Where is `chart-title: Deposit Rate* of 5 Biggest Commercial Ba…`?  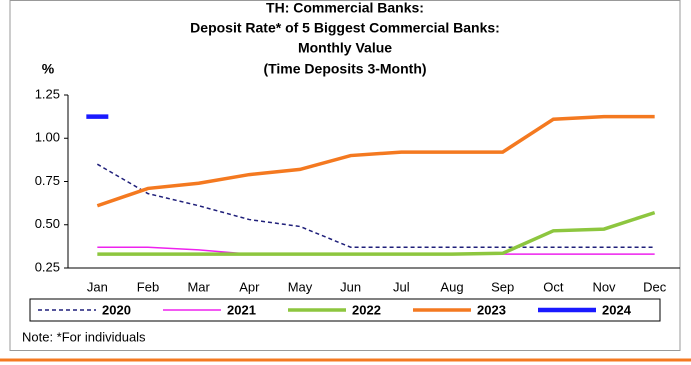 chart-title: Deposit Rate* of 5 Biggest Commercial Ba… is located at coordinates (345, 28).